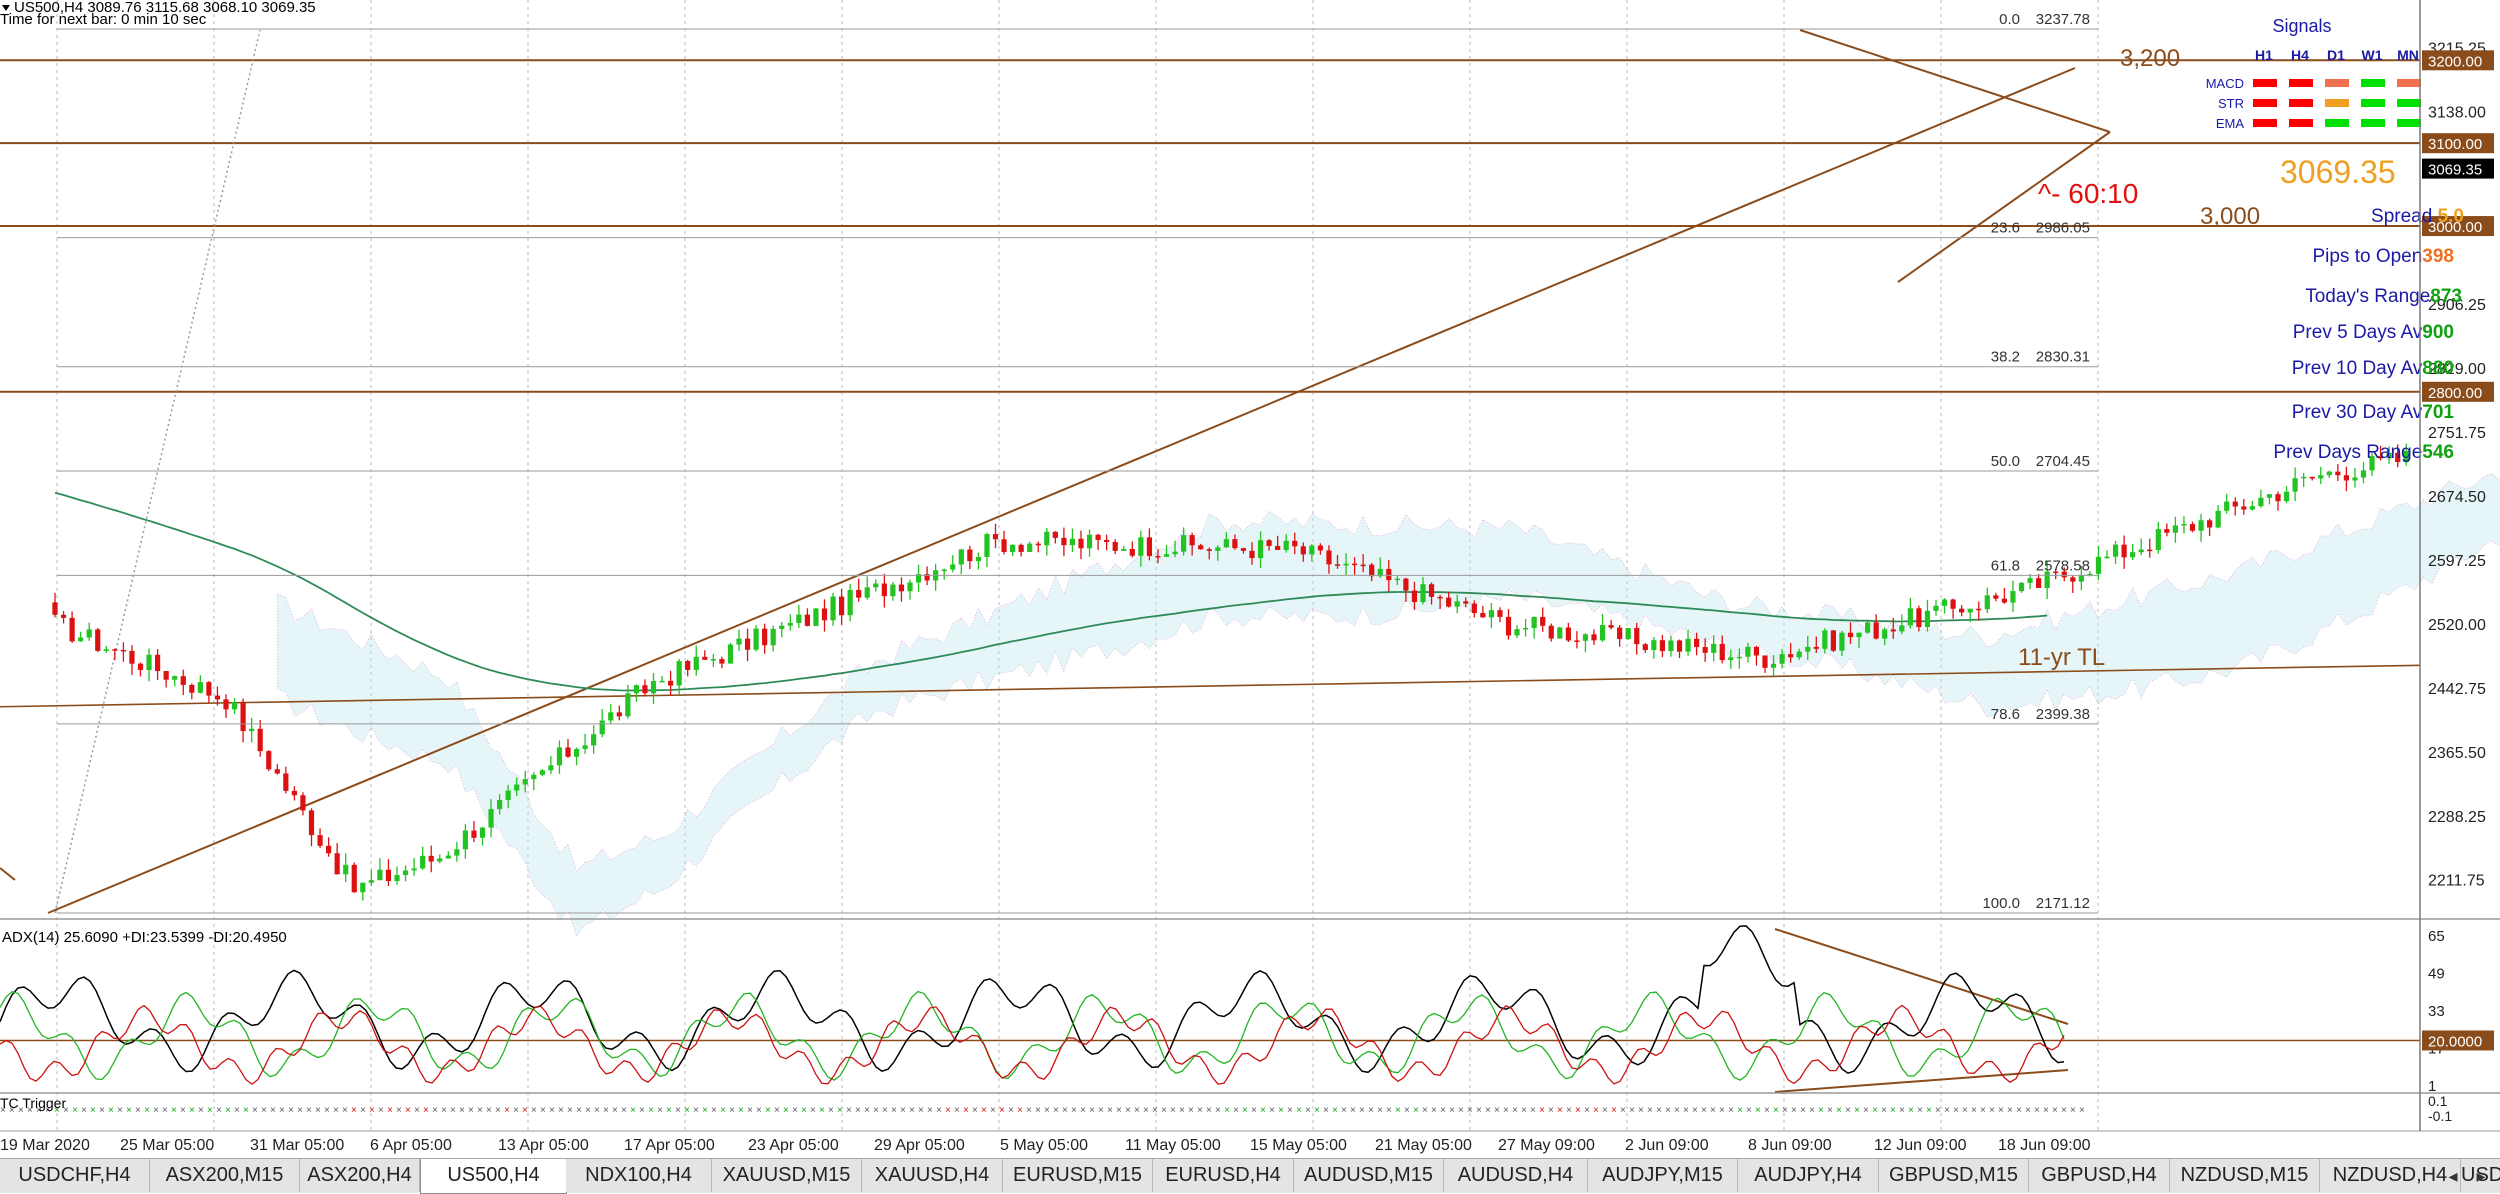  Describe the element at coordinates (1223, 1175) in the screenshot. I see `tab-eurusd-h4: EURUSD,H4` at that location.